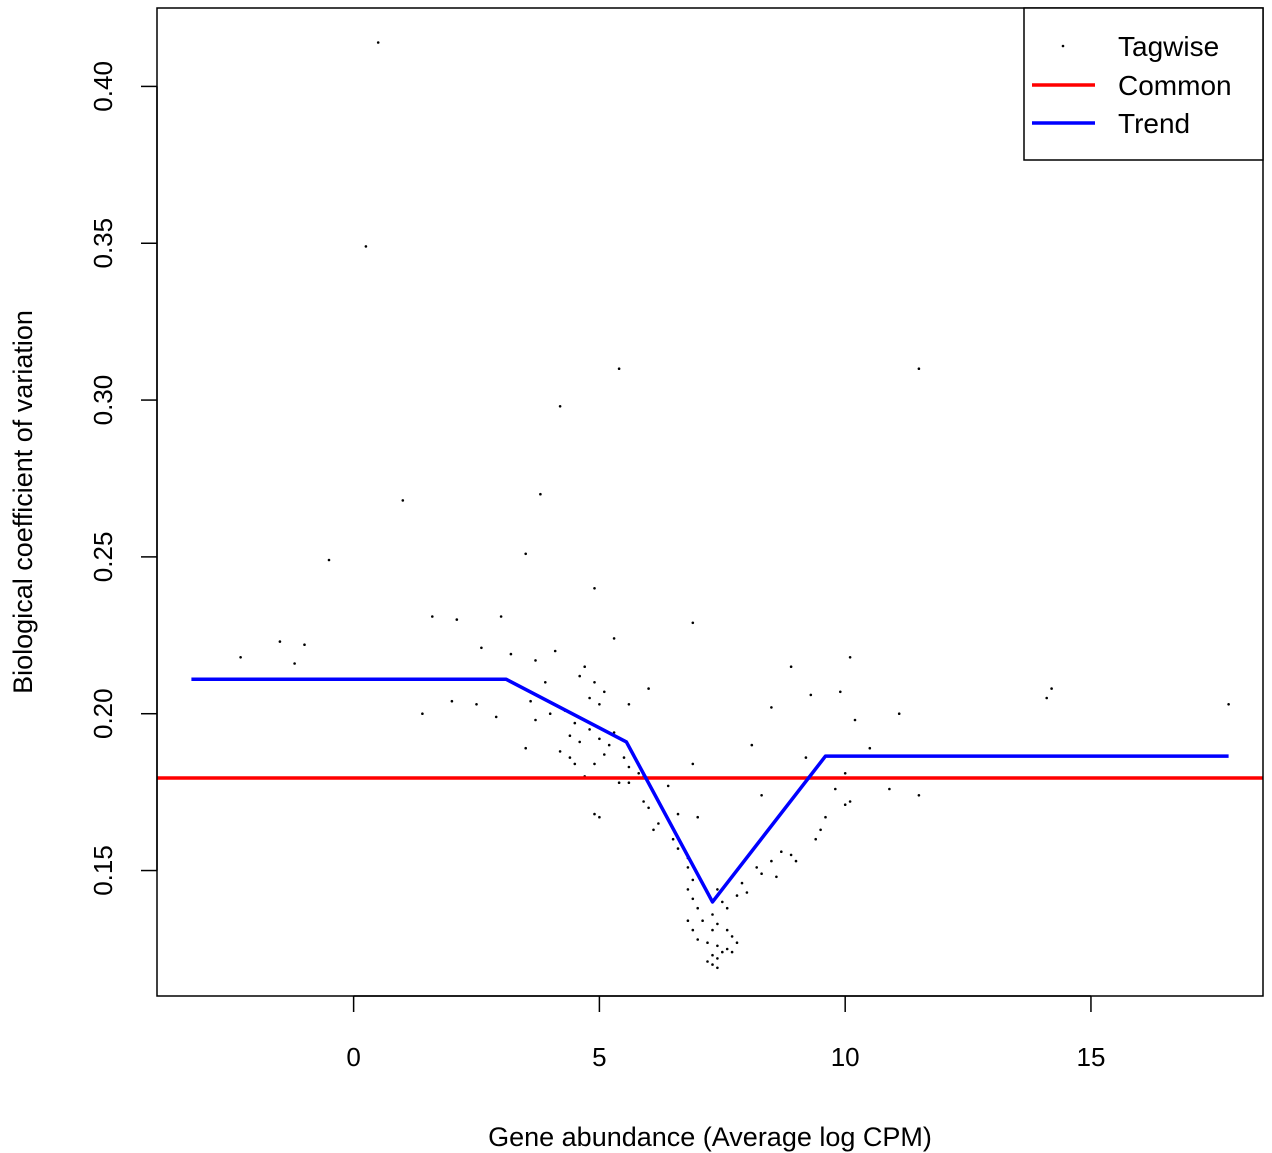 The image size is (1272, 1153). What do you see at coordinates (1175, 85) in the screenshot?
I see `legend-common-label: Common` at bounding box center [1175, 85].